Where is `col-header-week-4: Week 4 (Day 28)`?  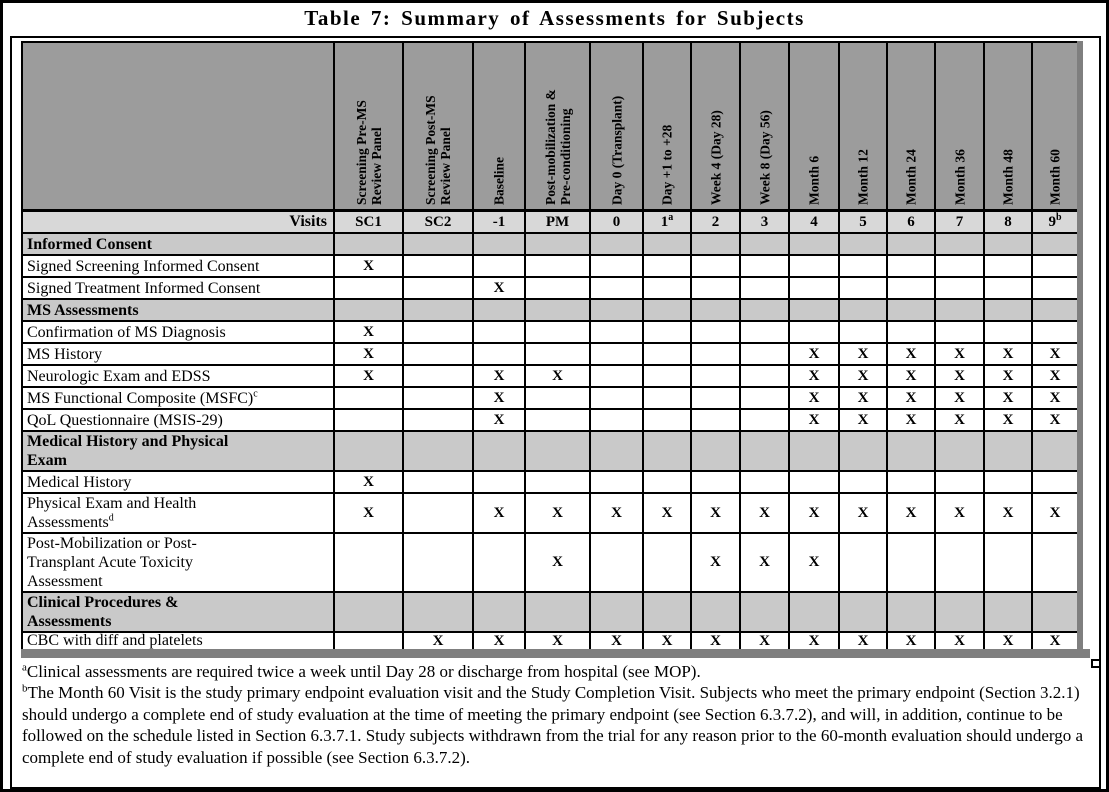
col-header-week-4: Week 4 (Day 28) is located at coordinates (715, 126).